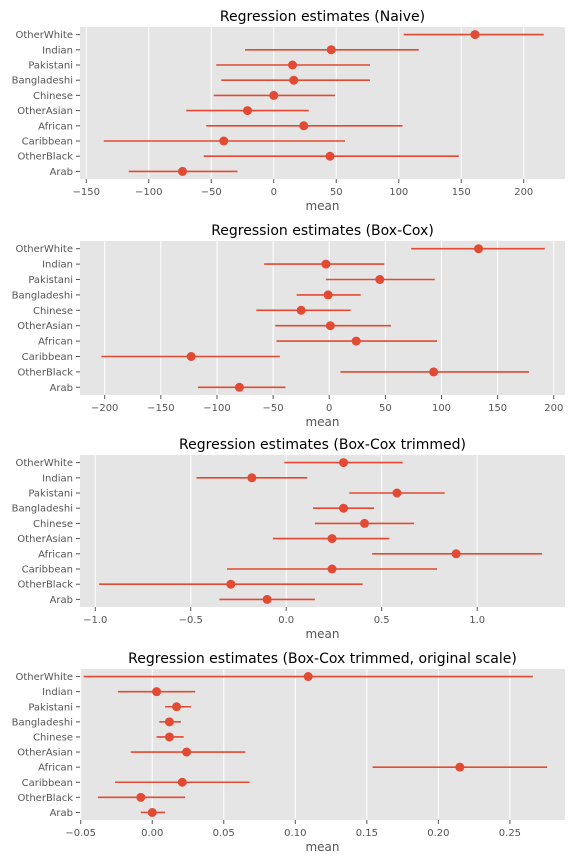 Image resolution: width=576 pixels, height=864 pixels. What do you see at coordinates (224, 833) in the screenshot?
I see `x-tick-label: 0.05` at bounding box center [224, 833].